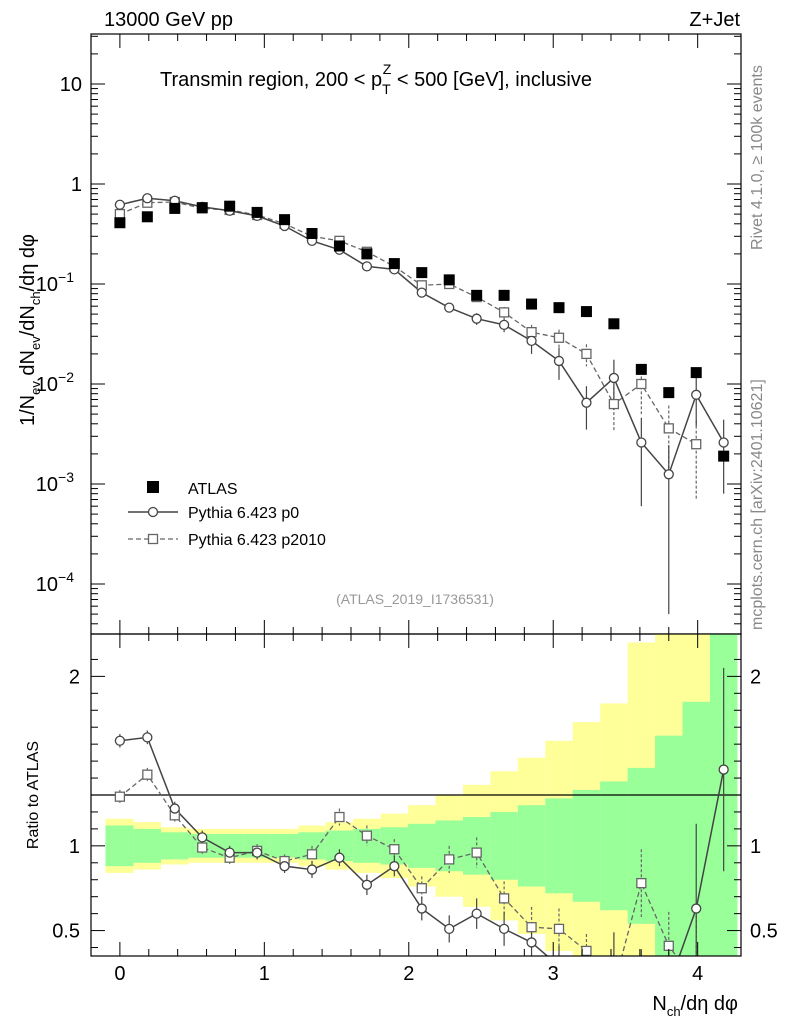  What do you see at coordinates (757, 504) in the screenshot?
I see `side-label-mcplots: mcplots.cern.ch [arXiv:2401.10621]` at bounding box center [757, 504].